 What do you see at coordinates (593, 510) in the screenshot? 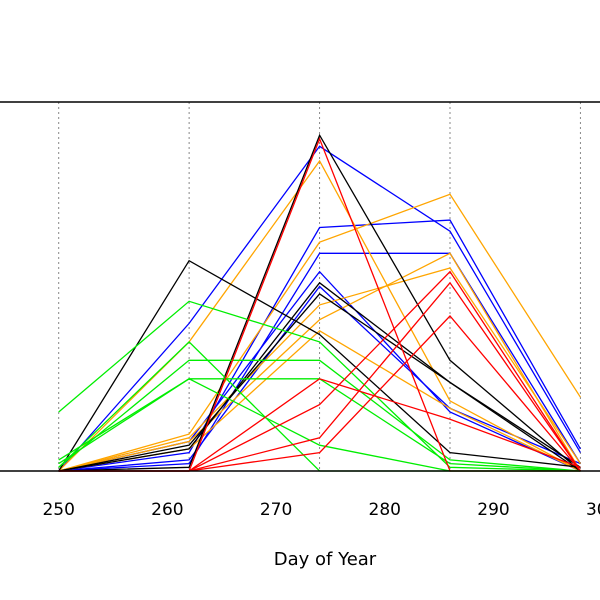
I see `x-tick-label: 300` at bounding box center [593, 510].